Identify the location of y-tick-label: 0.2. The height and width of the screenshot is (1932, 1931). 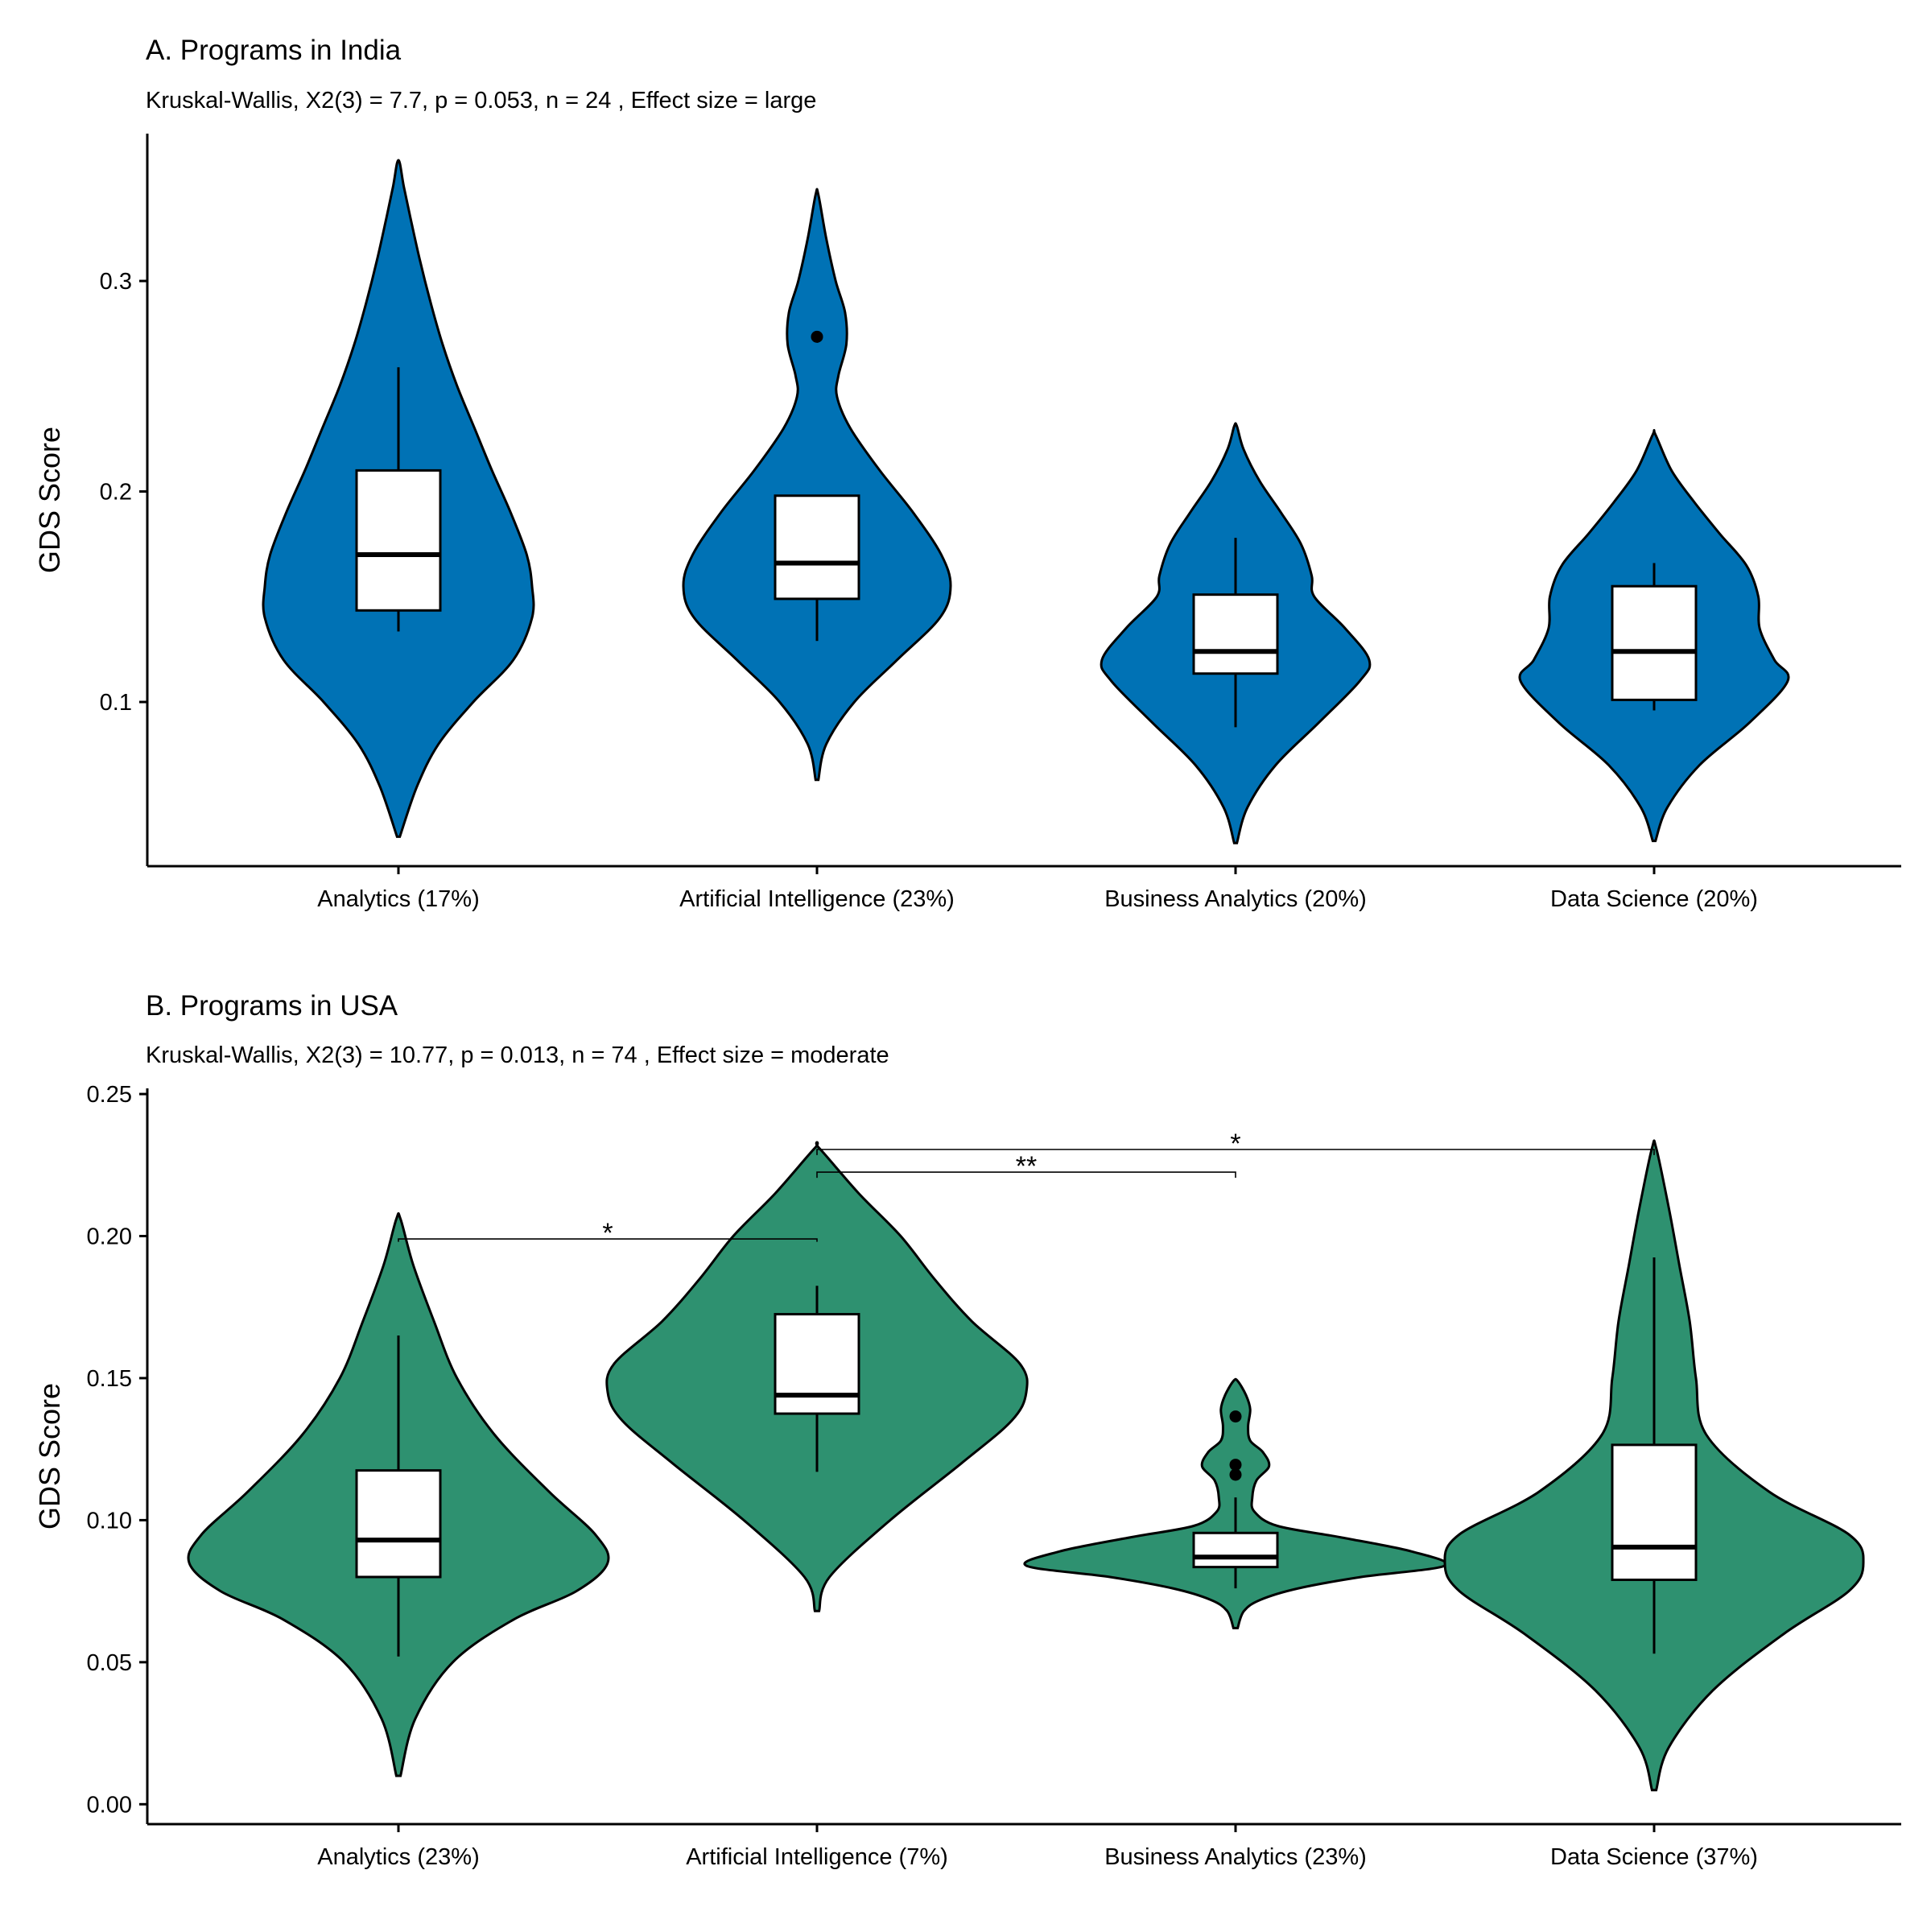
(116, 493).